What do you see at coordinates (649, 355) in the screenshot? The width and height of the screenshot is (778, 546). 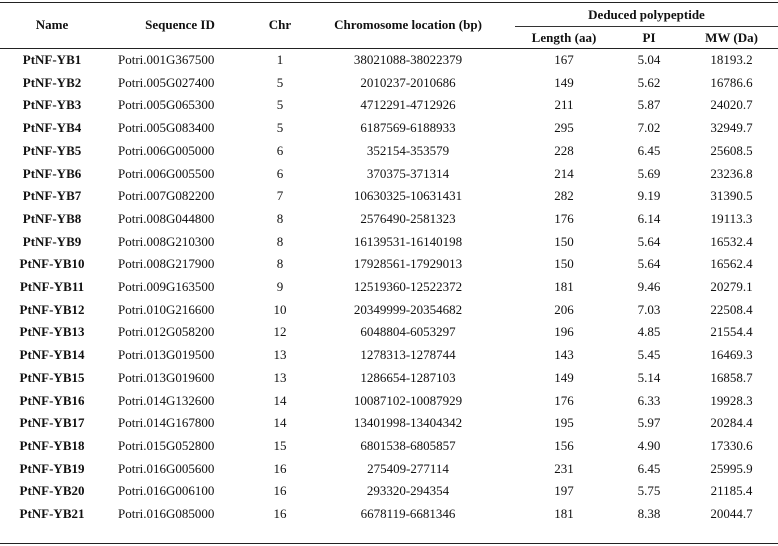 I see `cell-pi: 5.45` at bounding box center [649, 355].